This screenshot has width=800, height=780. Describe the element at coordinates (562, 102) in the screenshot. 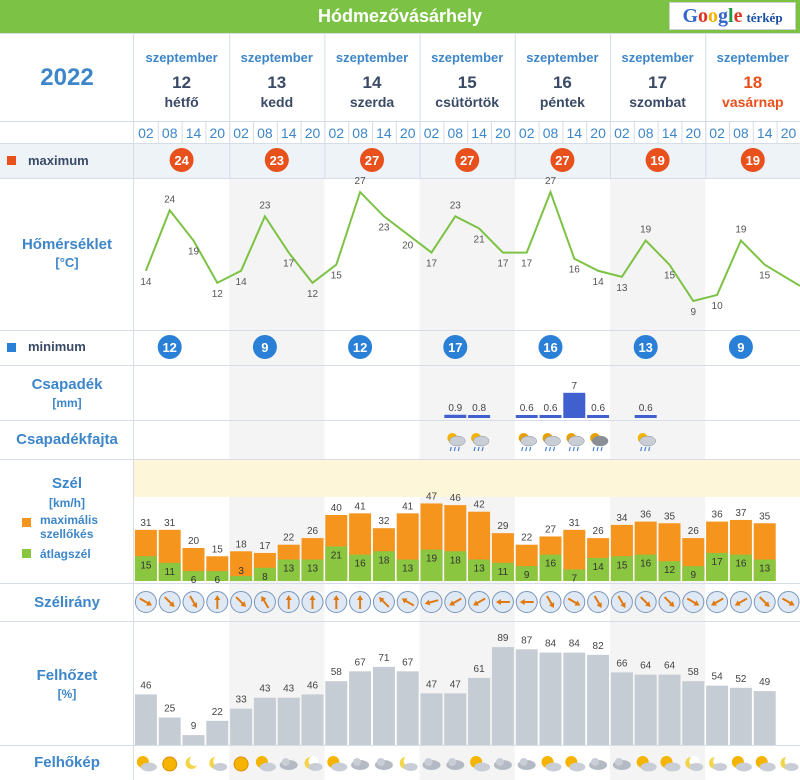

I see `day-weekday: péntek` at that location.